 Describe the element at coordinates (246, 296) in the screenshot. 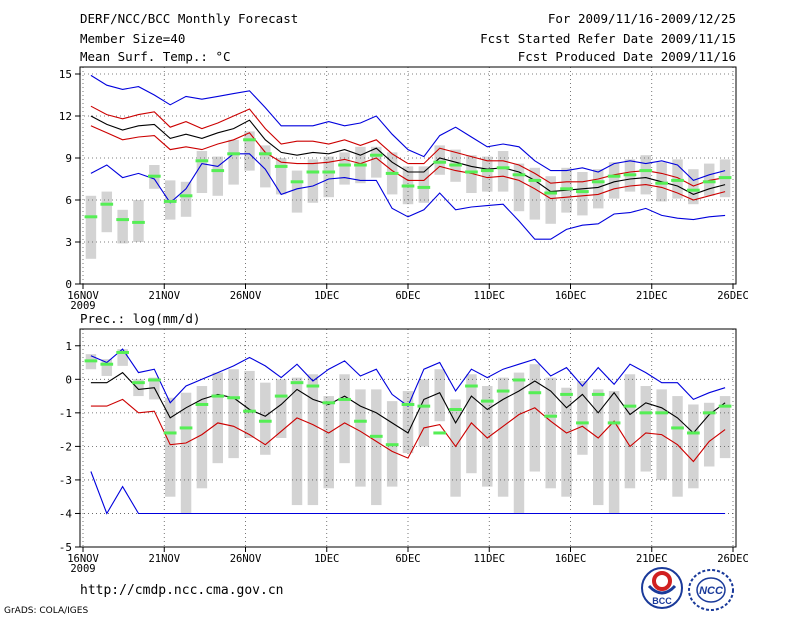

I see `x-tick-label: 26NOV` at that location.